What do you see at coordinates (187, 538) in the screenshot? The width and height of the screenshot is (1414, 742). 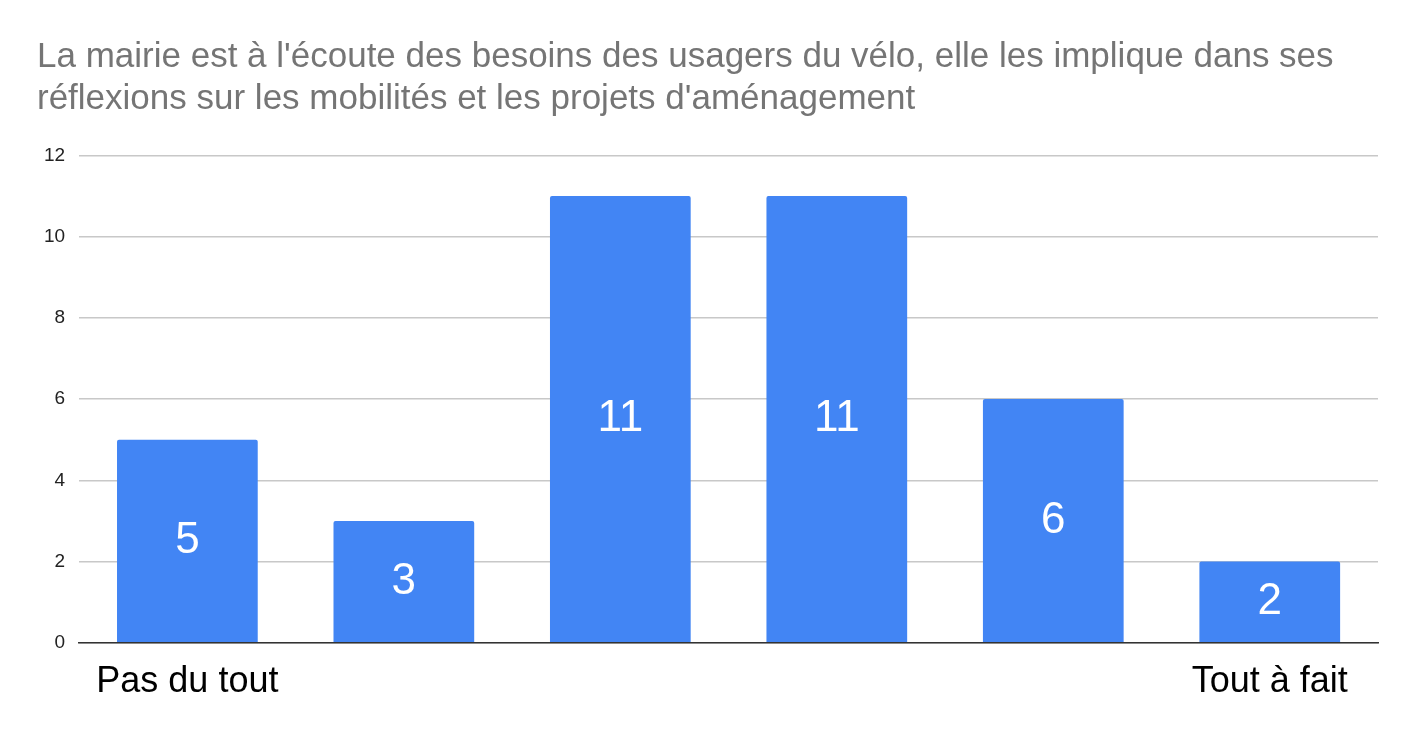 I see `data-label: 5` at bounding box center [187, 538].